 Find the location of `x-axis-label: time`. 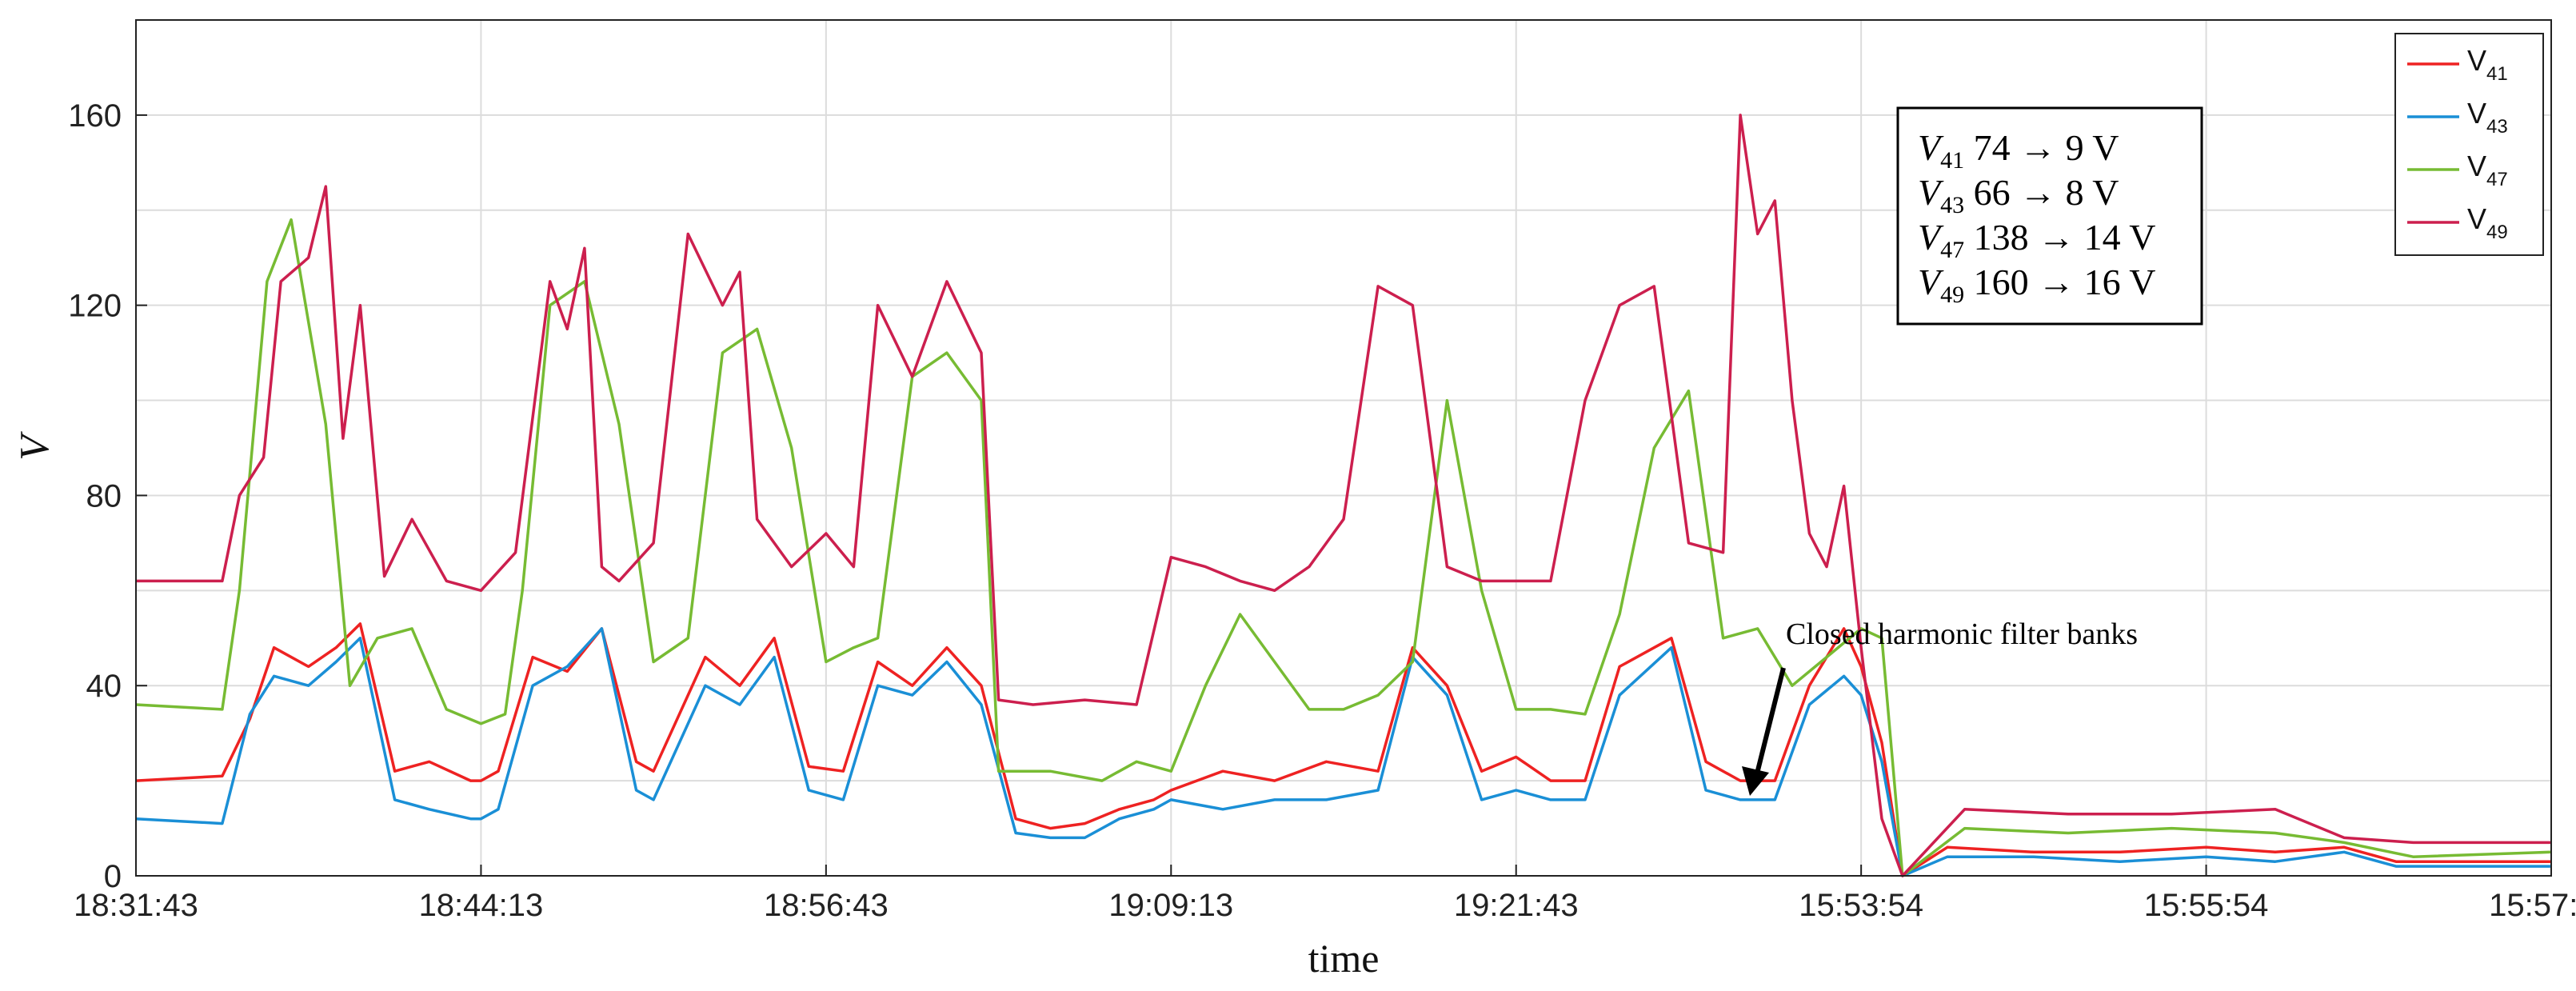

x-axis-label: time is located at coordinates (1344, 958).